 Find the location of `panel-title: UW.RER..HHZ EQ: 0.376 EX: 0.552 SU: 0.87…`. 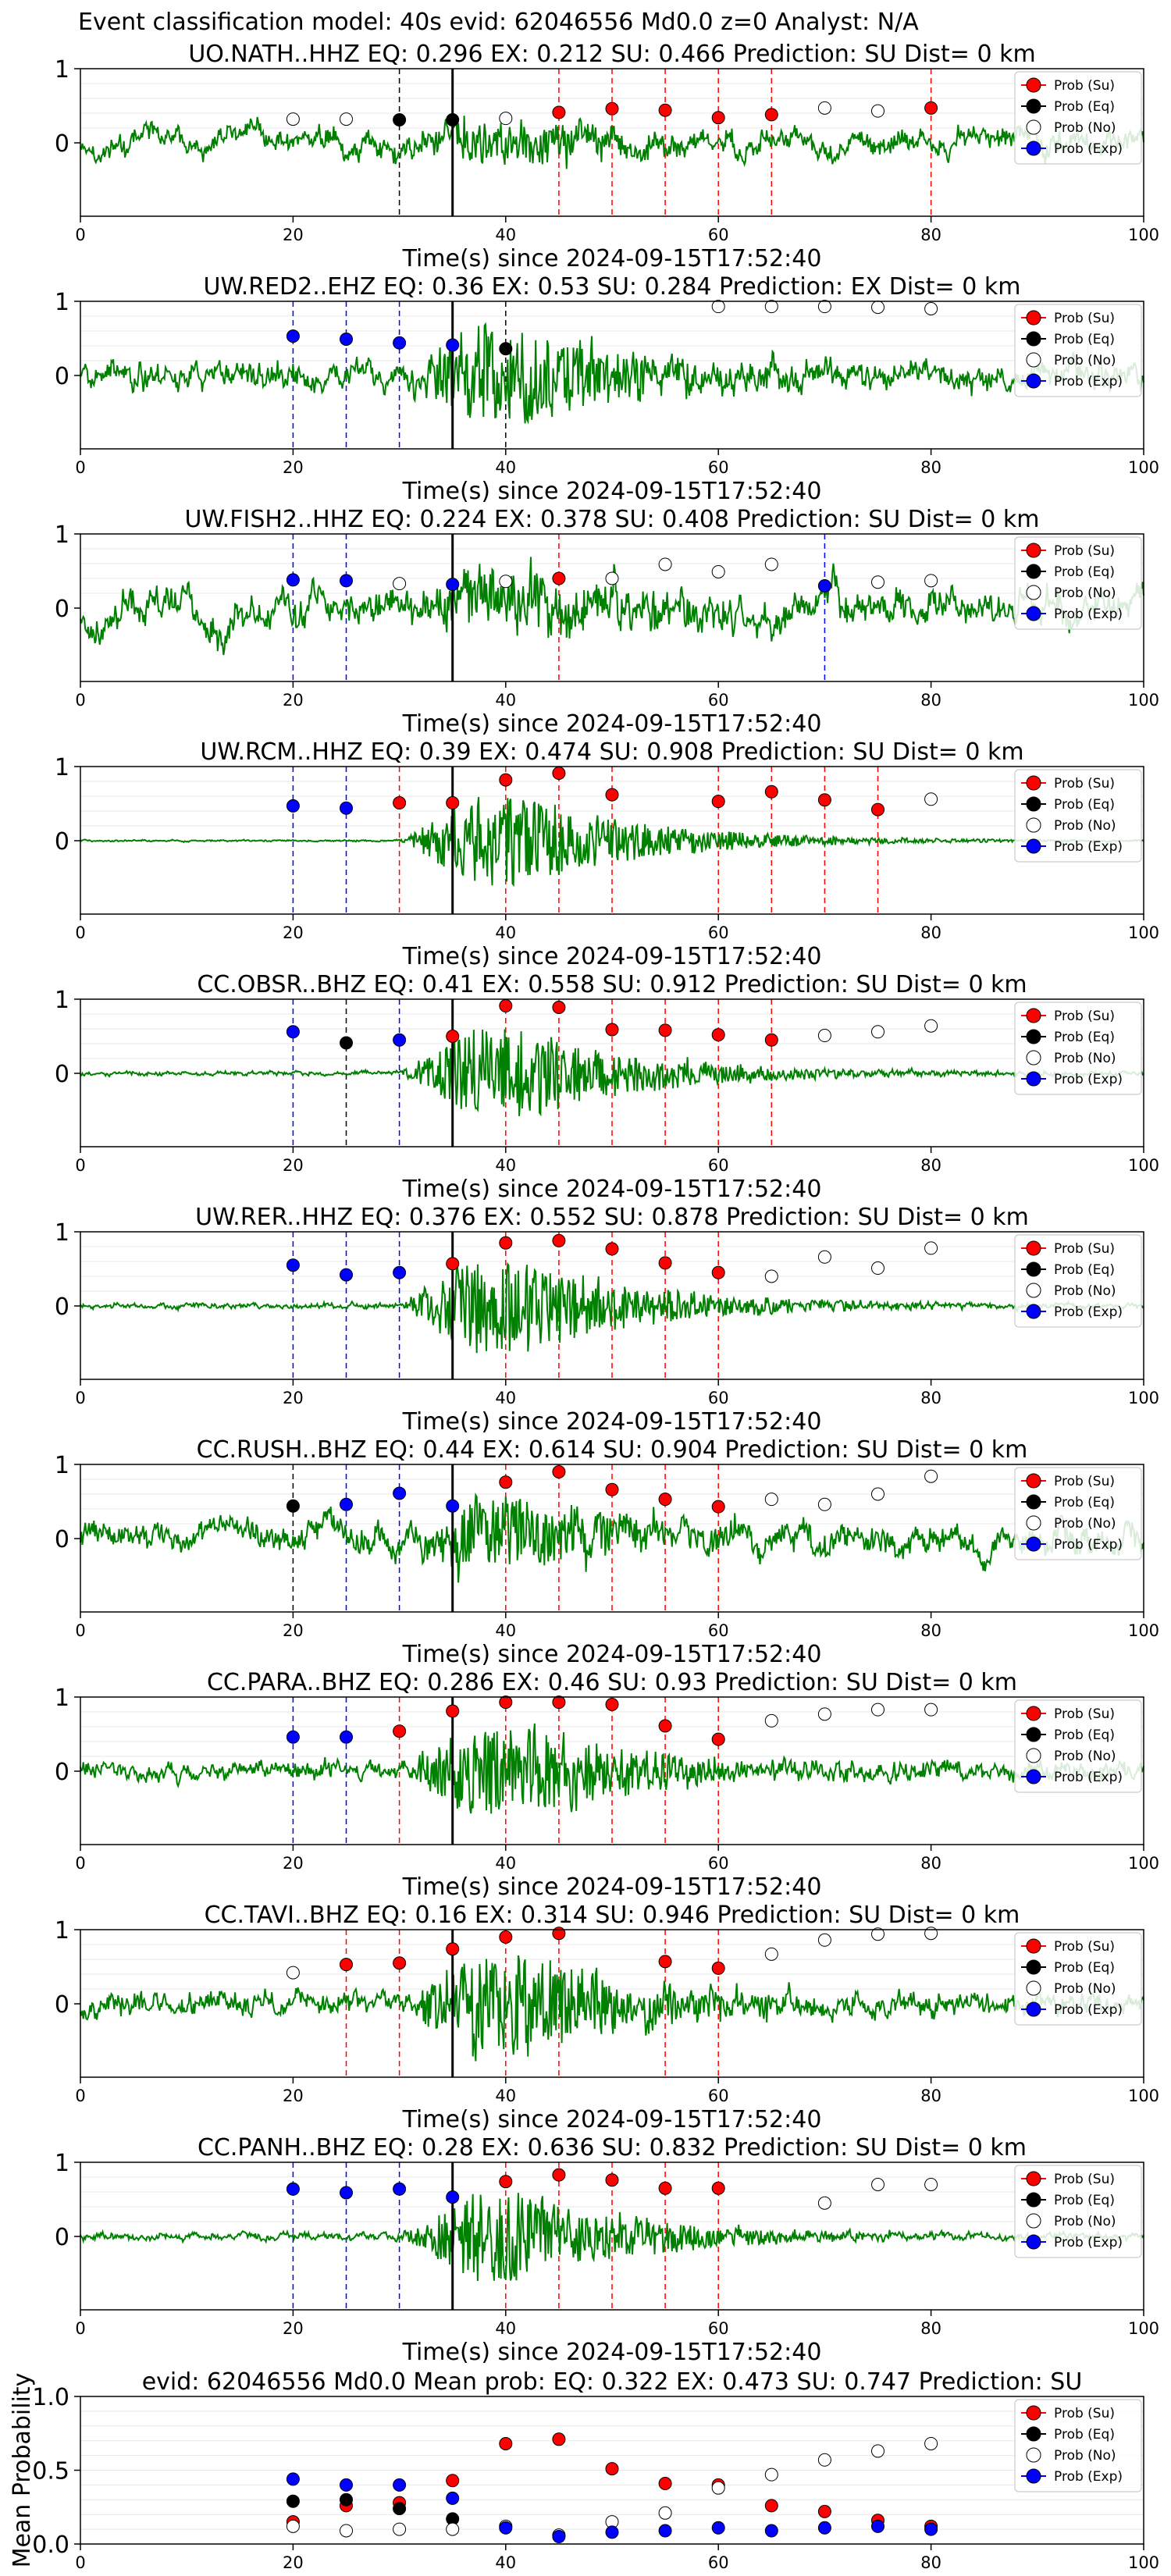

panel-title: UW.RER..HHZ EQ: 0.376 EX: 0.552 SU: 0.87… is located at coordinates (612, 1217).